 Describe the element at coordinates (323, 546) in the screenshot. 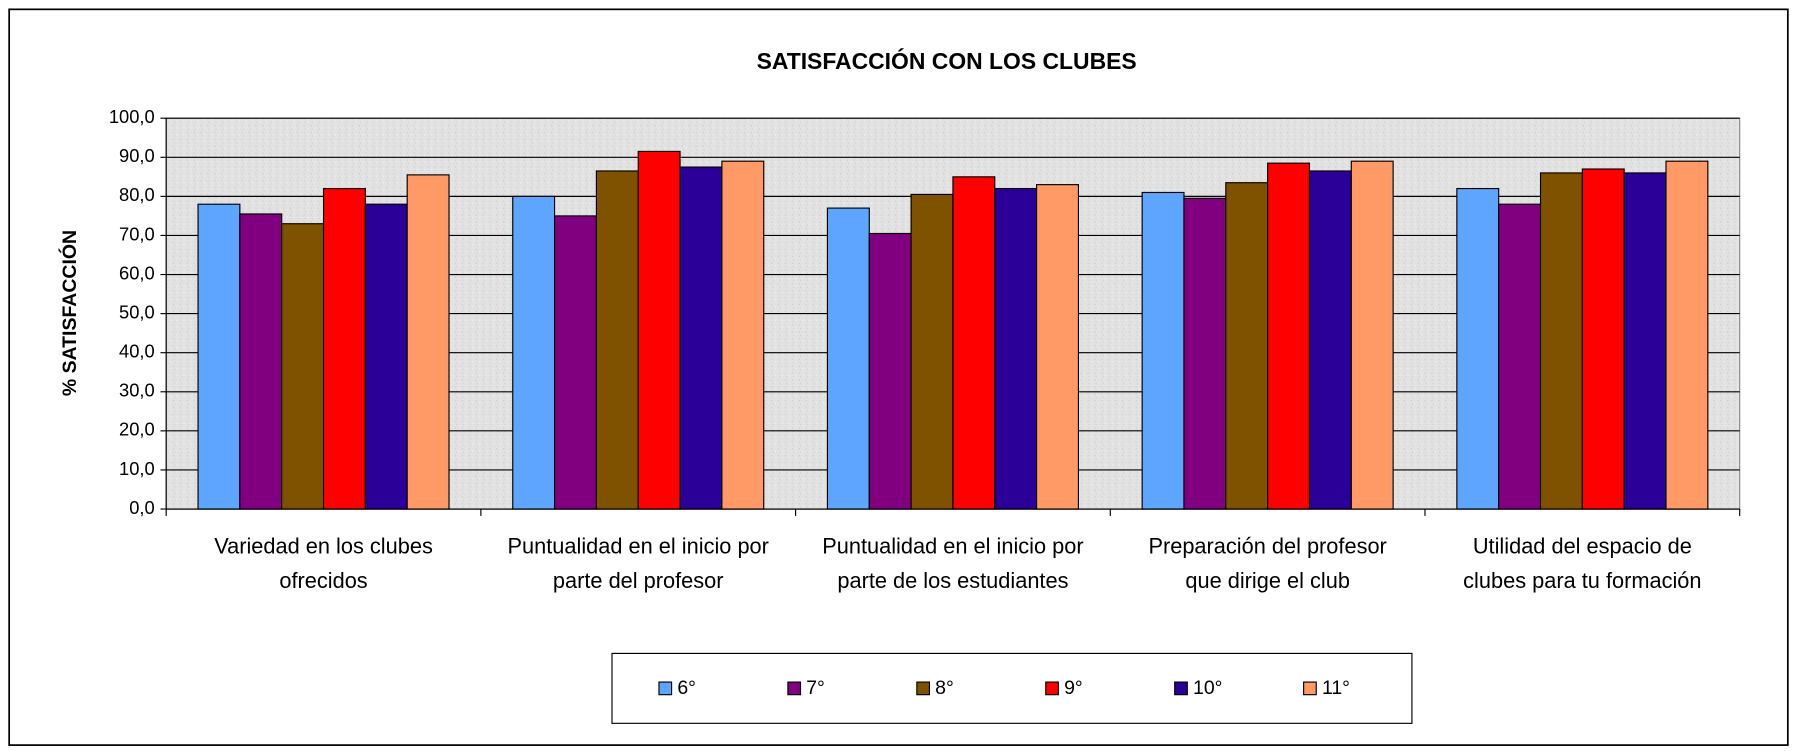

I see `x-tick-label: Variedad en los clubes` at that location.